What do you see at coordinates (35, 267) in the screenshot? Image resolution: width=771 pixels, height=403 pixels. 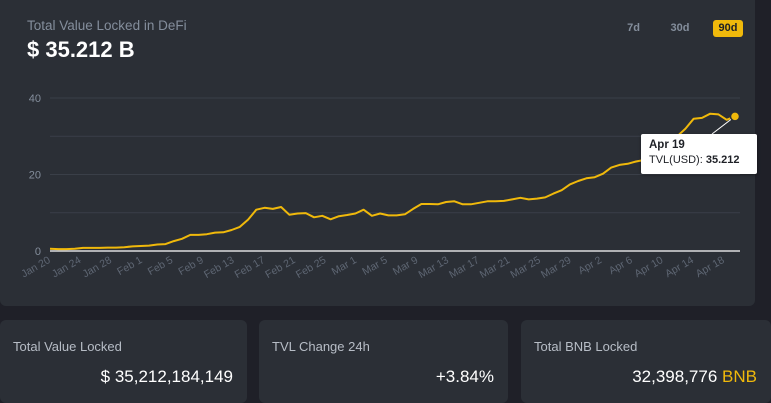 I see `x-tick-label: Jan 20` at bounding box center [35, 267].